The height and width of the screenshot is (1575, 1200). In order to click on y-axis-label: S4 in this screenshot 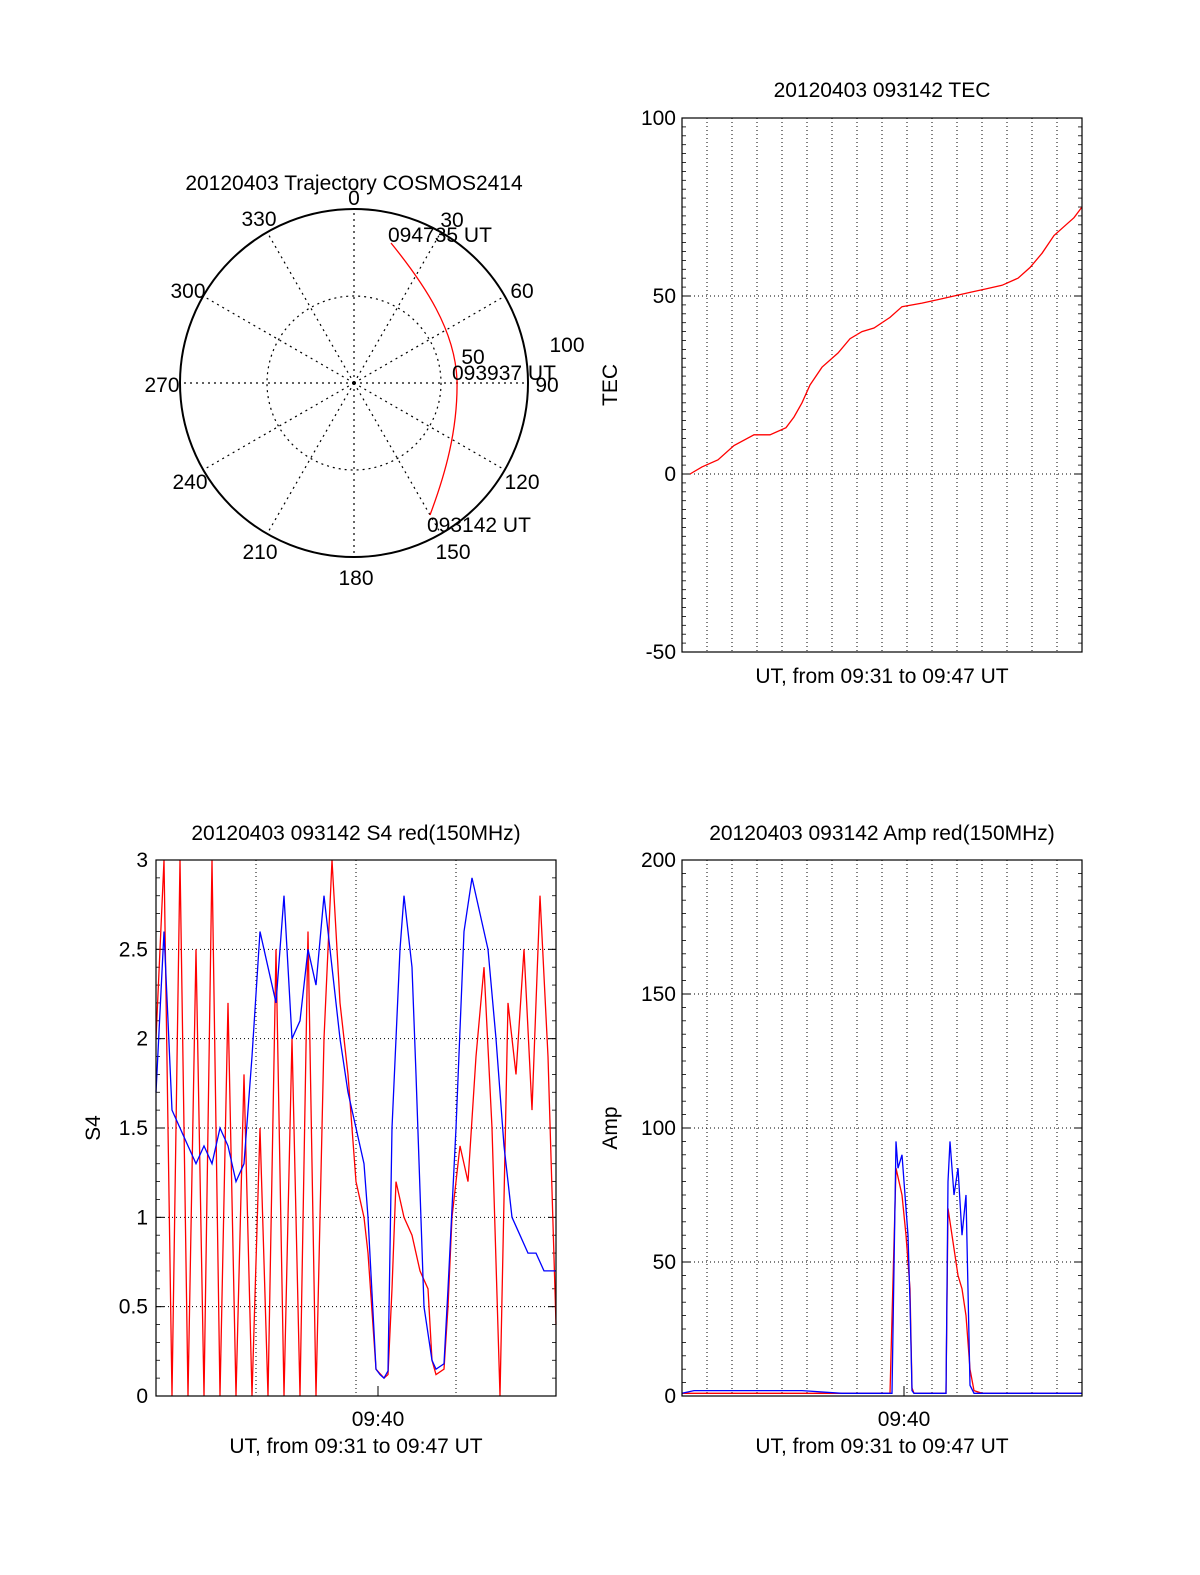, I will do `click(93, 1128)`.